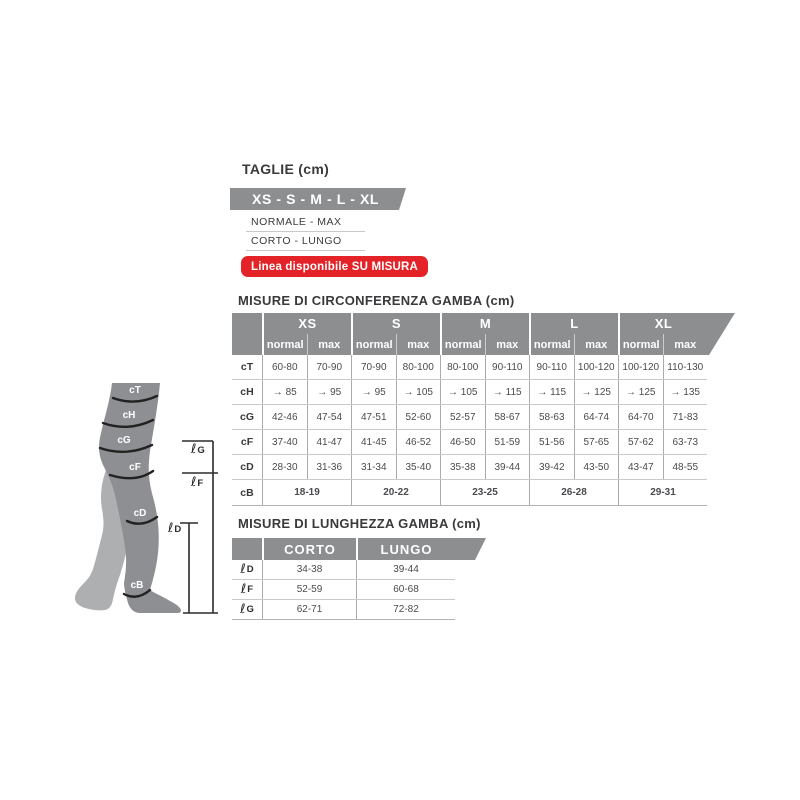 This screenshot has width=800, height=800. What do you see at coordinates (462, 417) in the screenshot?
I see `table-cell: 52-57` at bounding box center [462, 417].